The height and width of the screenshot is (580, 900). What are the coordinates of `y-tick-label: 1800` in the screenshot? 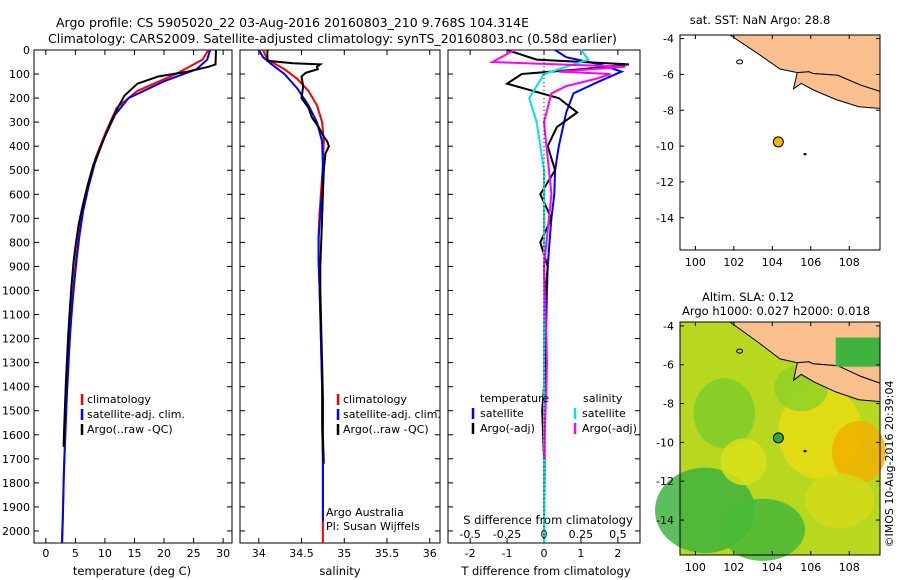 It's located at (16, 483).